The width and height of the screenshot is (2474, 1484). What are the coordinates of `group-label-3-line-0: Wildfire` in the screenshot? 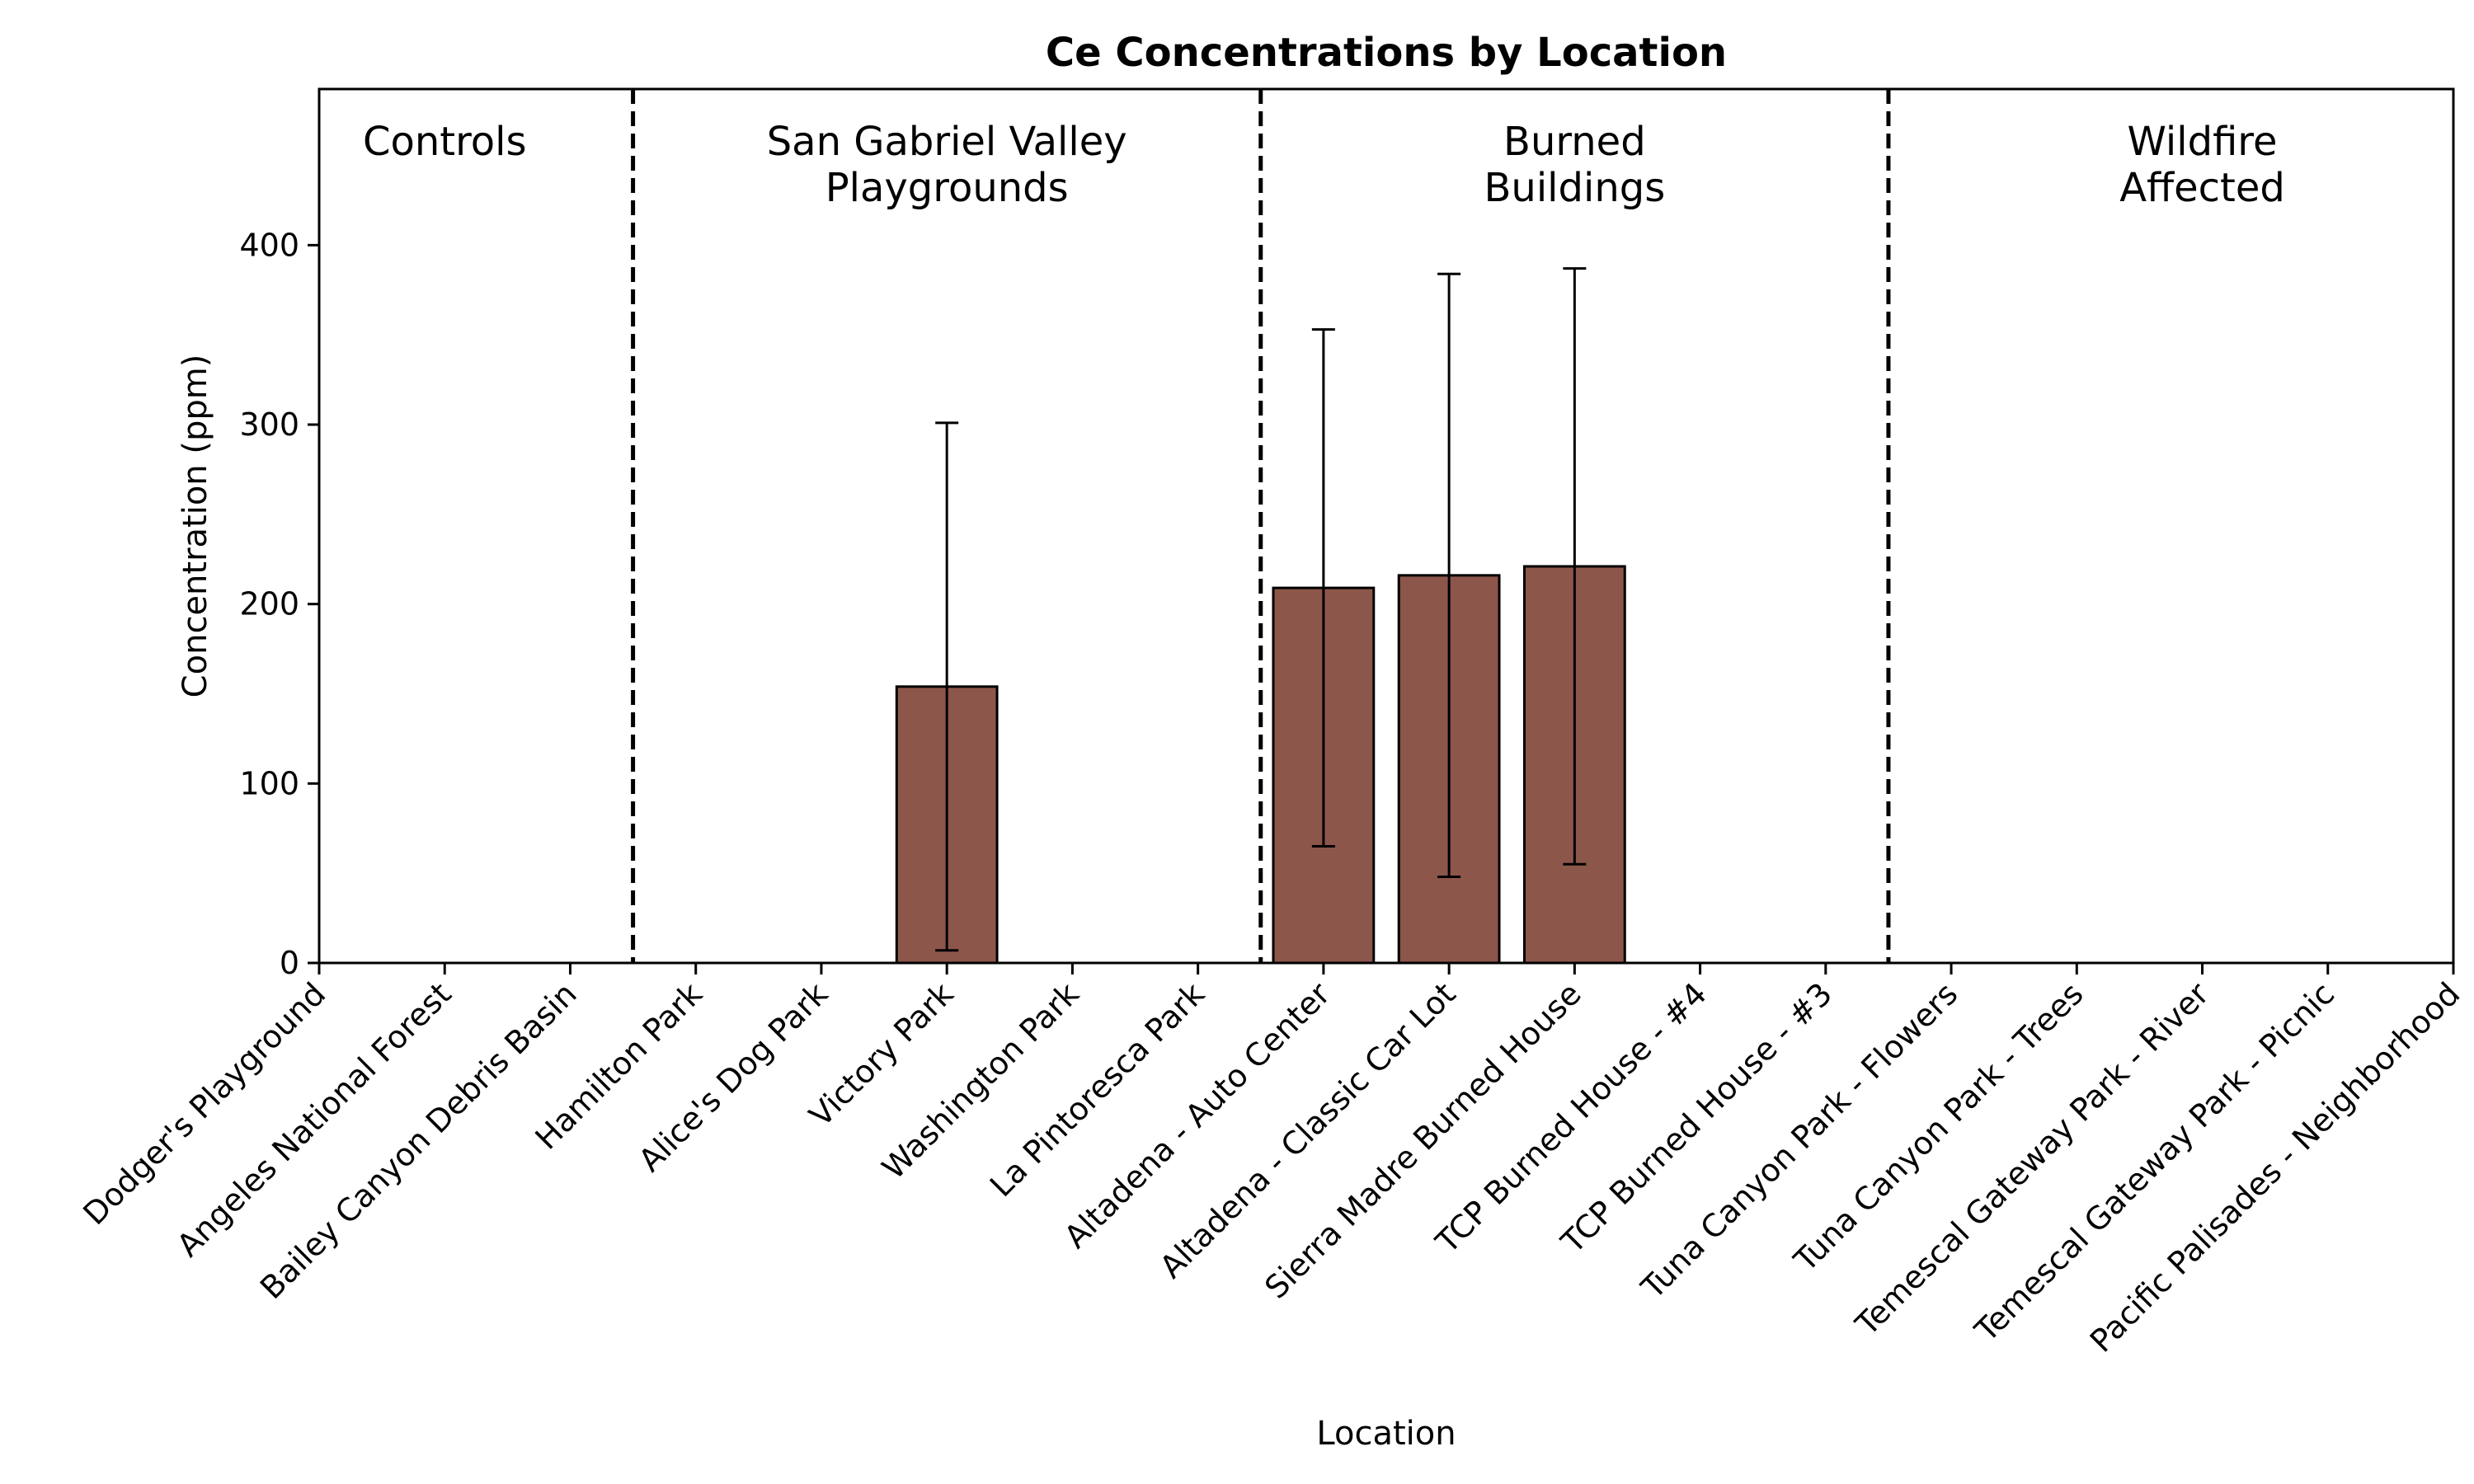 It's located at (2203, 142).